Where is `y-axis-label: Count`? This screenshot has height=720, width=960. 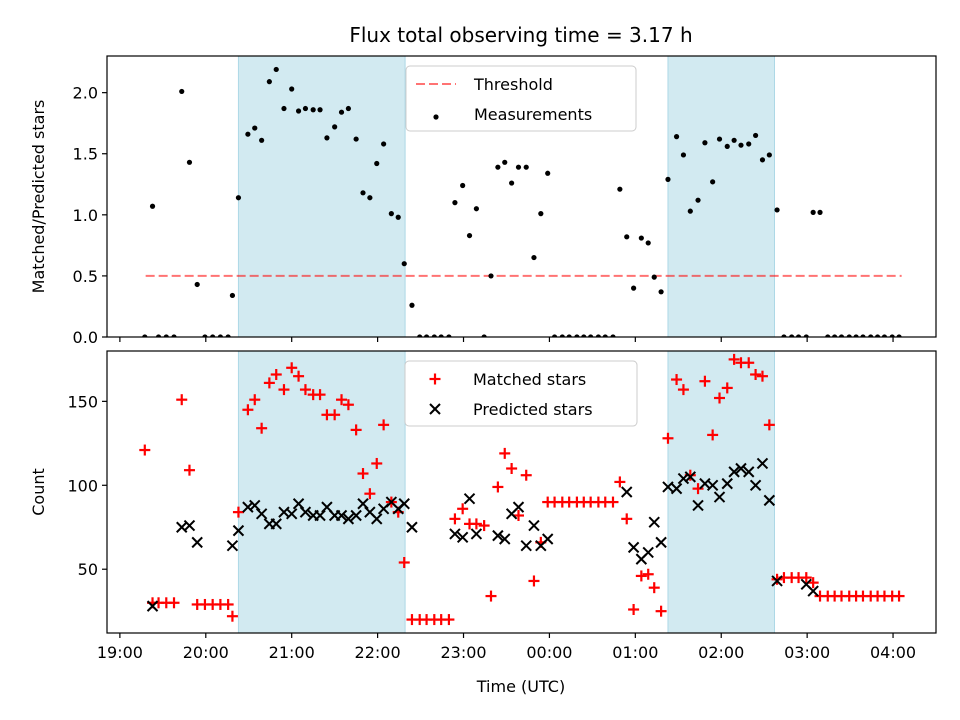
y-axis-label: Count is located at coordinates (38, 492).